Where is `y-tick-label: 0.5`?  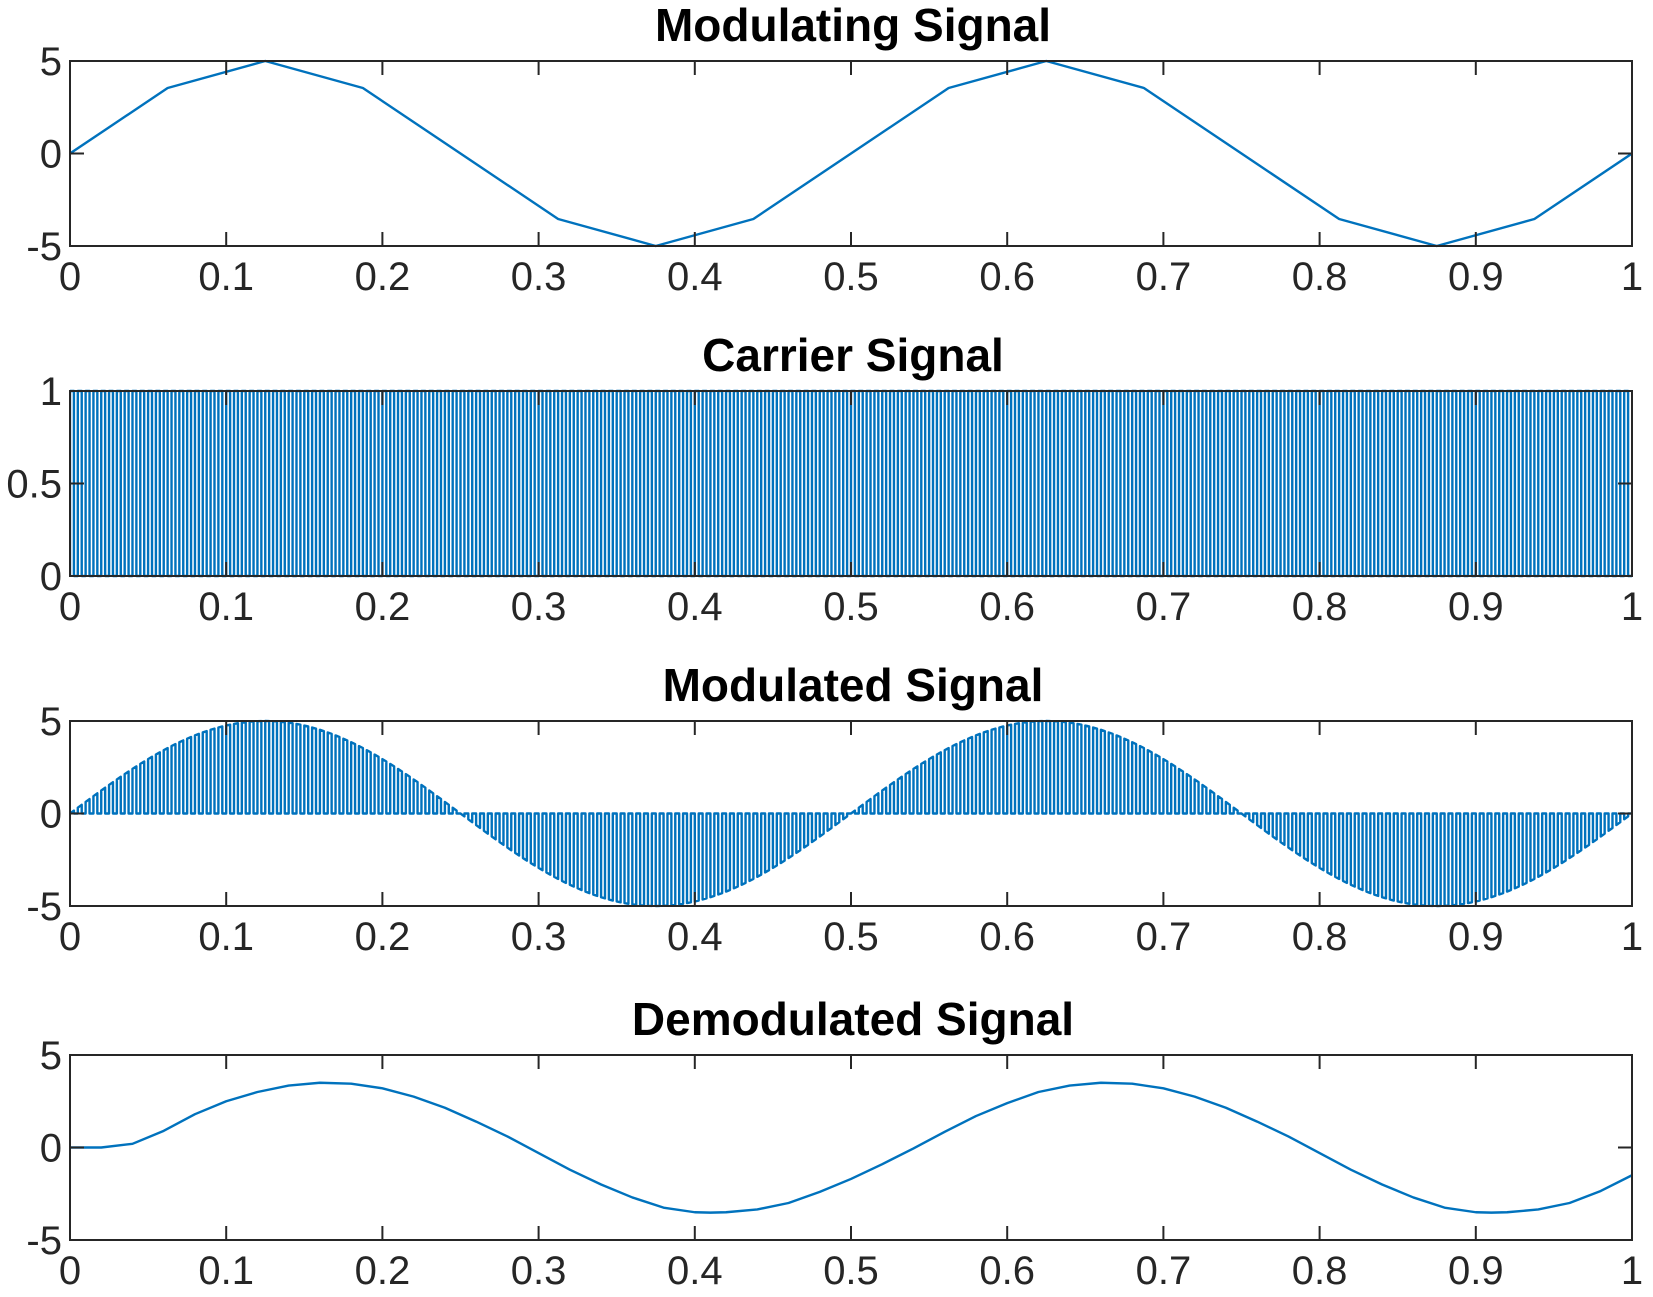 y-tick-label: 0.5 is located at coordinates (34, 485).